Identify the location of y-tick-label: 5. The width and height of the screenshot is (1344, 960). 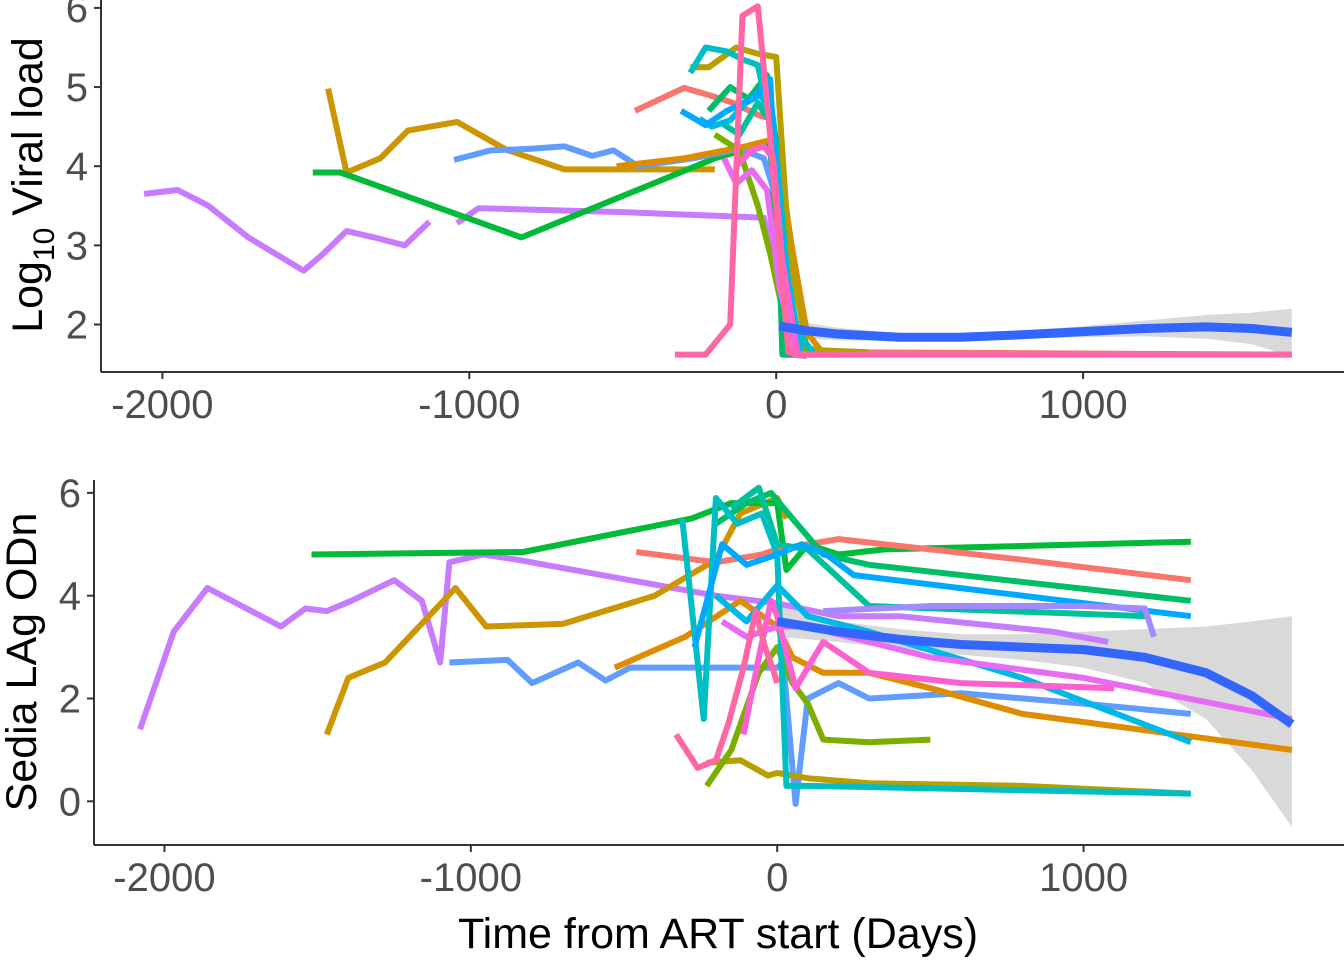
(77, 88).